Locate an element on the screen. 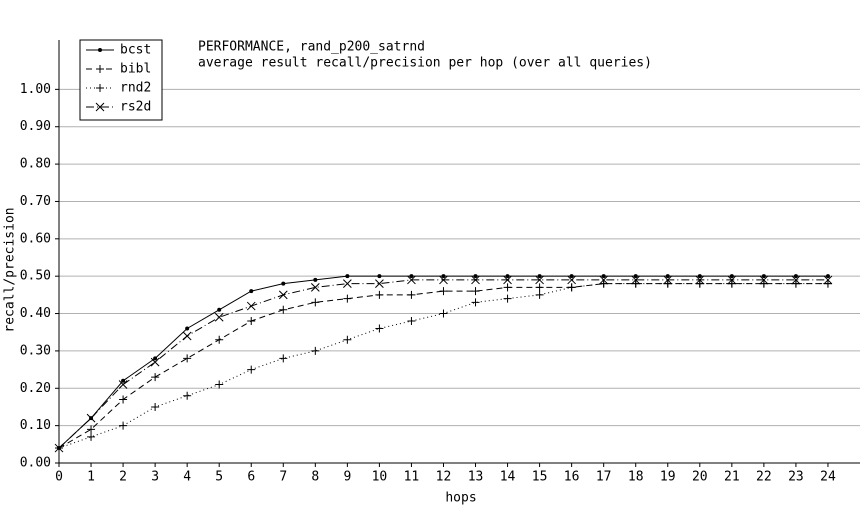 The image size is (862, 520). y-tick-label: 0.20 is located at coordinates (35, 388).